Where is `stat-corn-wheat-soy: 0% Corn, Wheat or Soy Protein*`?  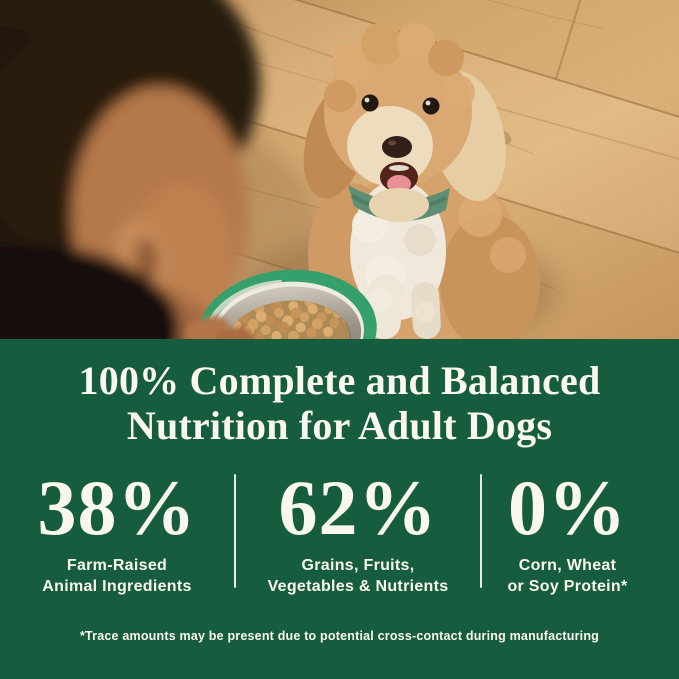
stat-corn-wheat-soy: 0% Corn, Wheat or Soy Protein* is located at coordinates (580, 530).